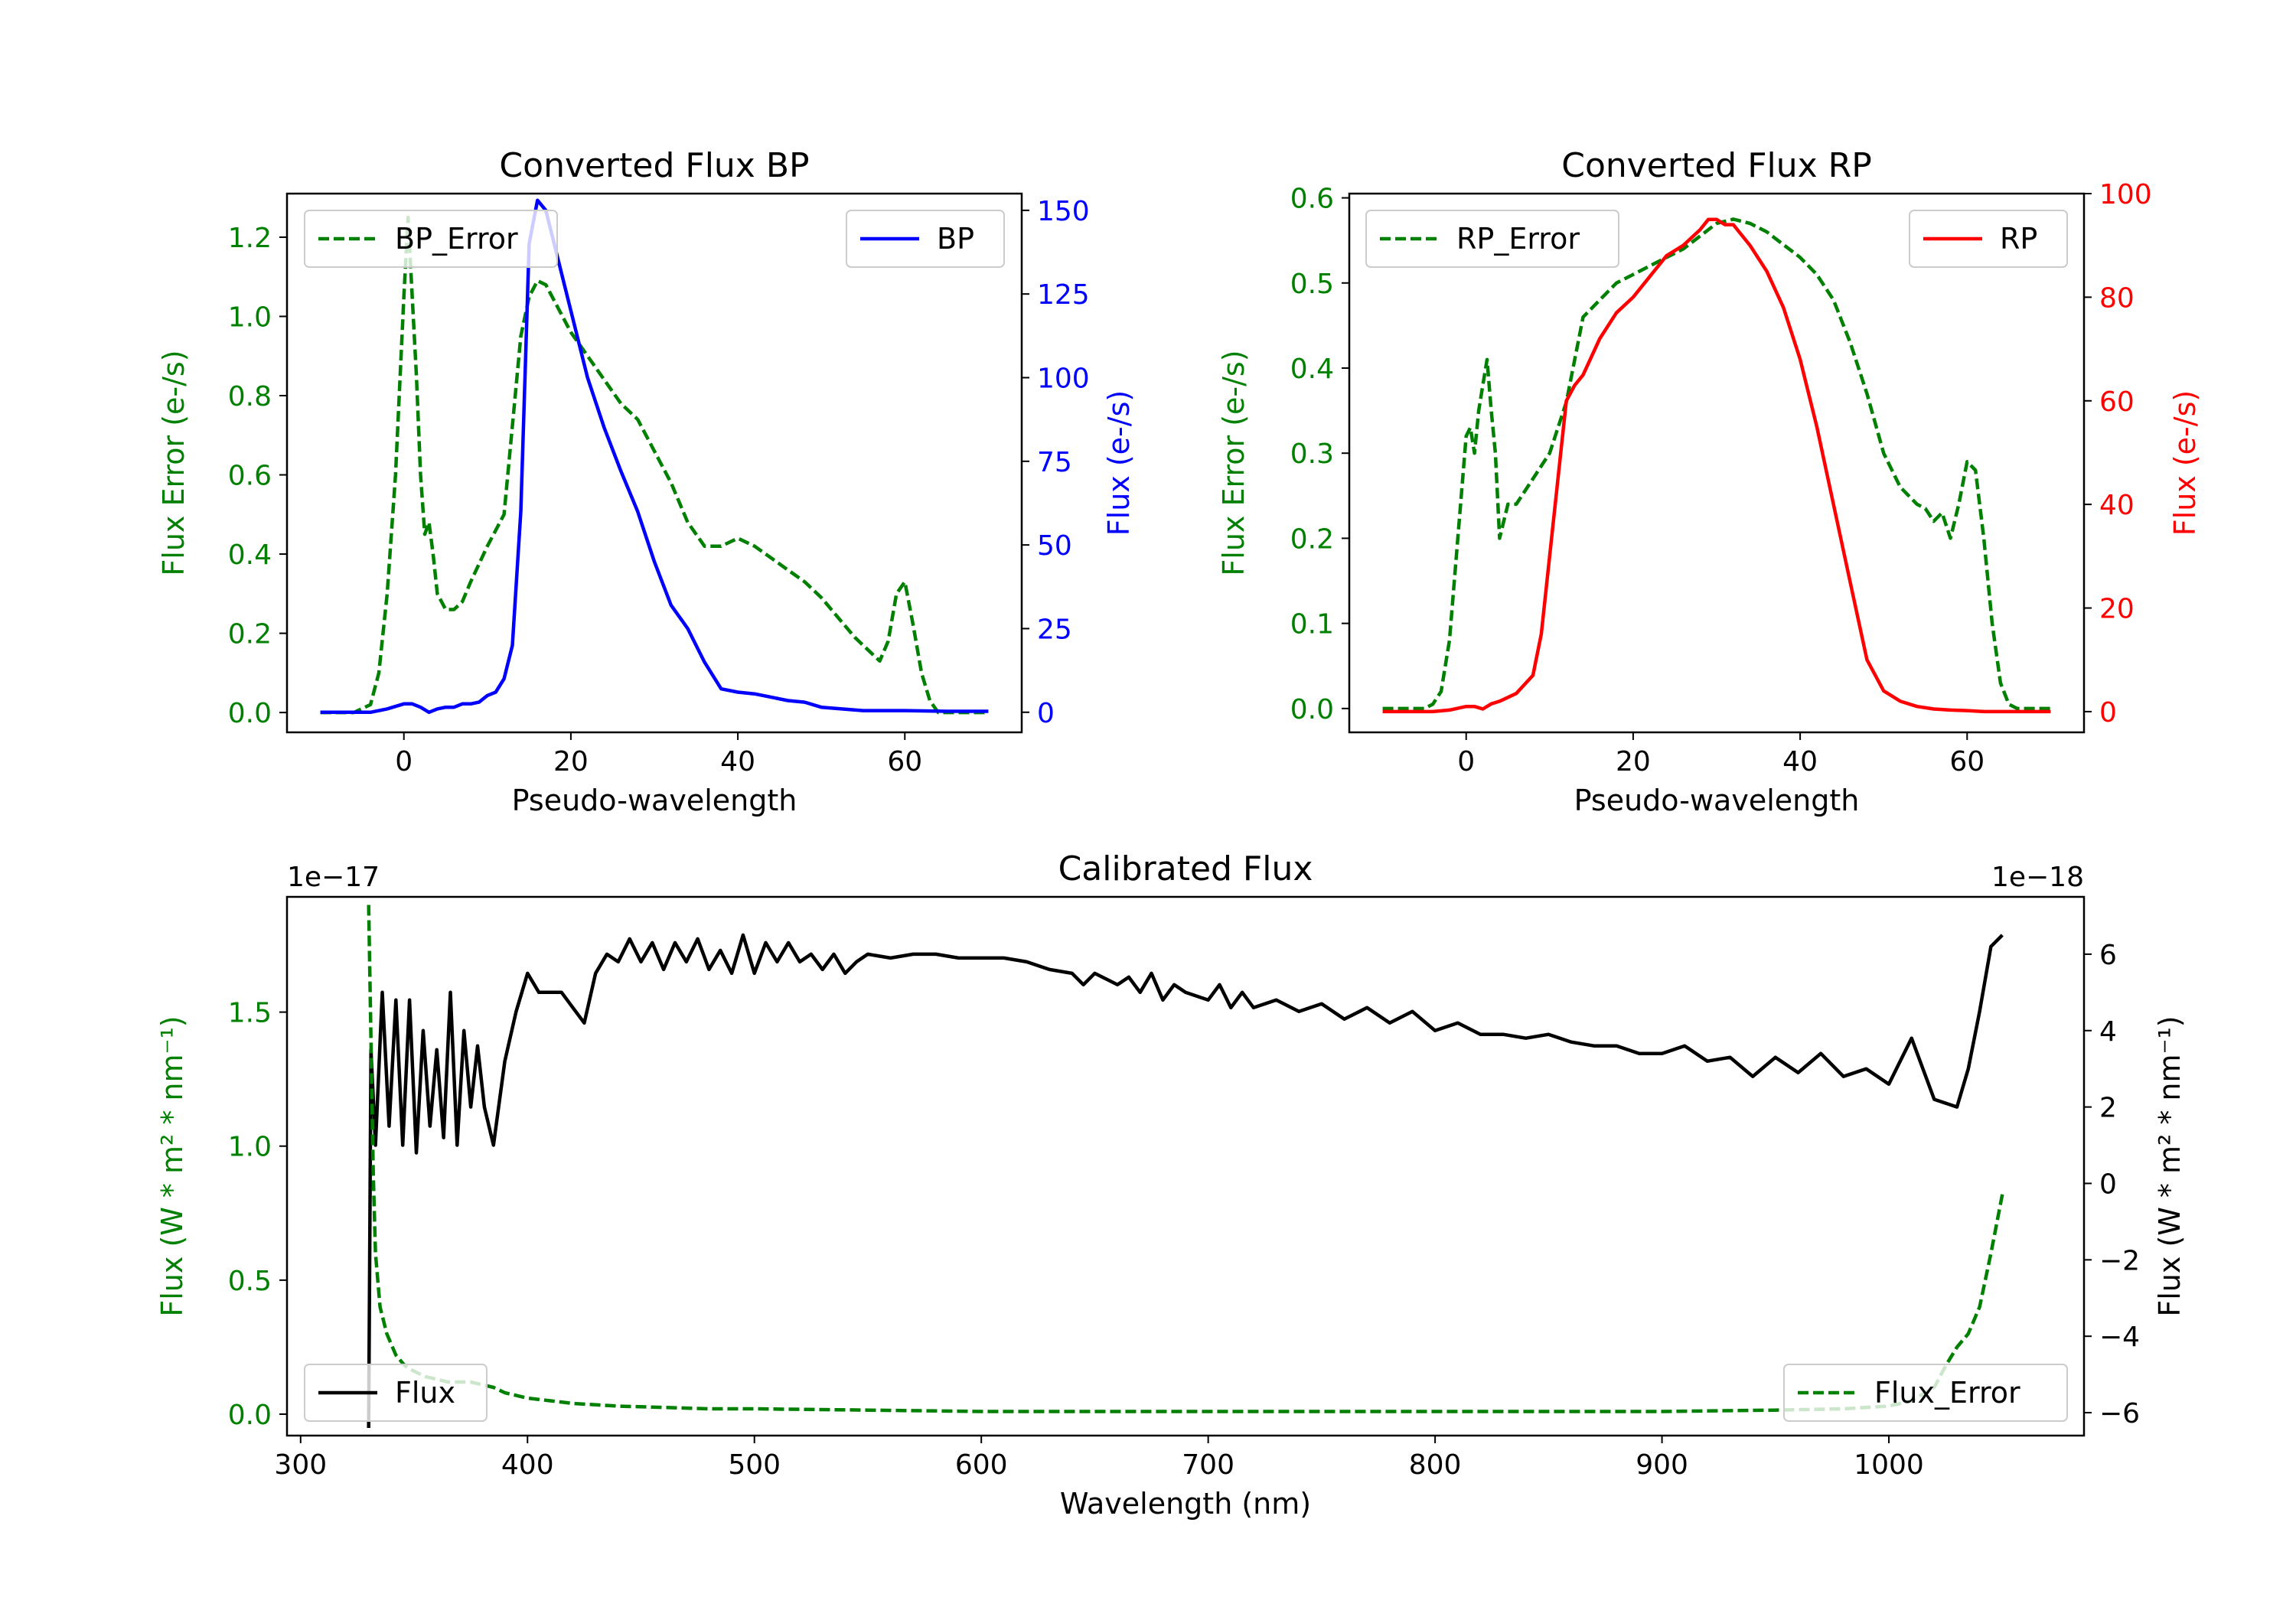  Describe the element at coordinates (2108, 713) in the screenshot. I see `rp-right-ytick-label: 0` at that location.